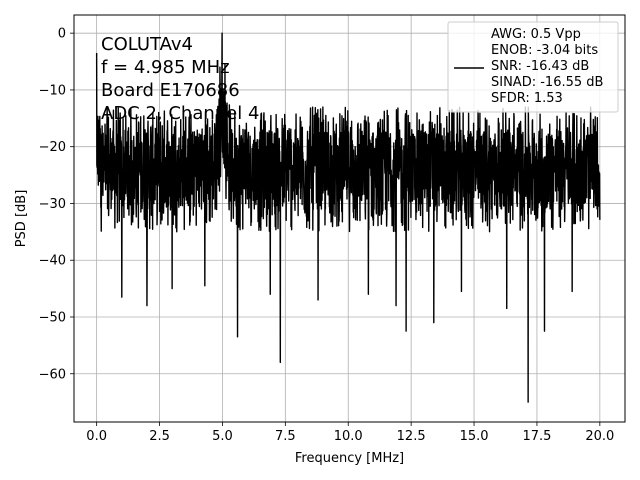 The image size is (640, 480). I want to click on legend-line-enob: ENOB: -3.04 bits, so click(544, 50).